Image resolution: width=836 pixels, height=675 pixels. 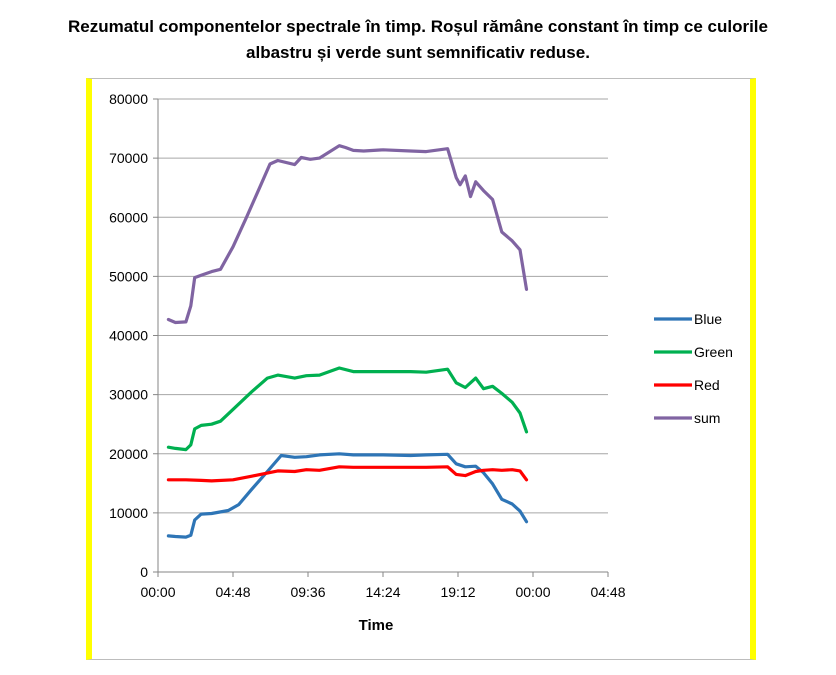 I want to click on series-line-blue, so click(x=347, y=495).